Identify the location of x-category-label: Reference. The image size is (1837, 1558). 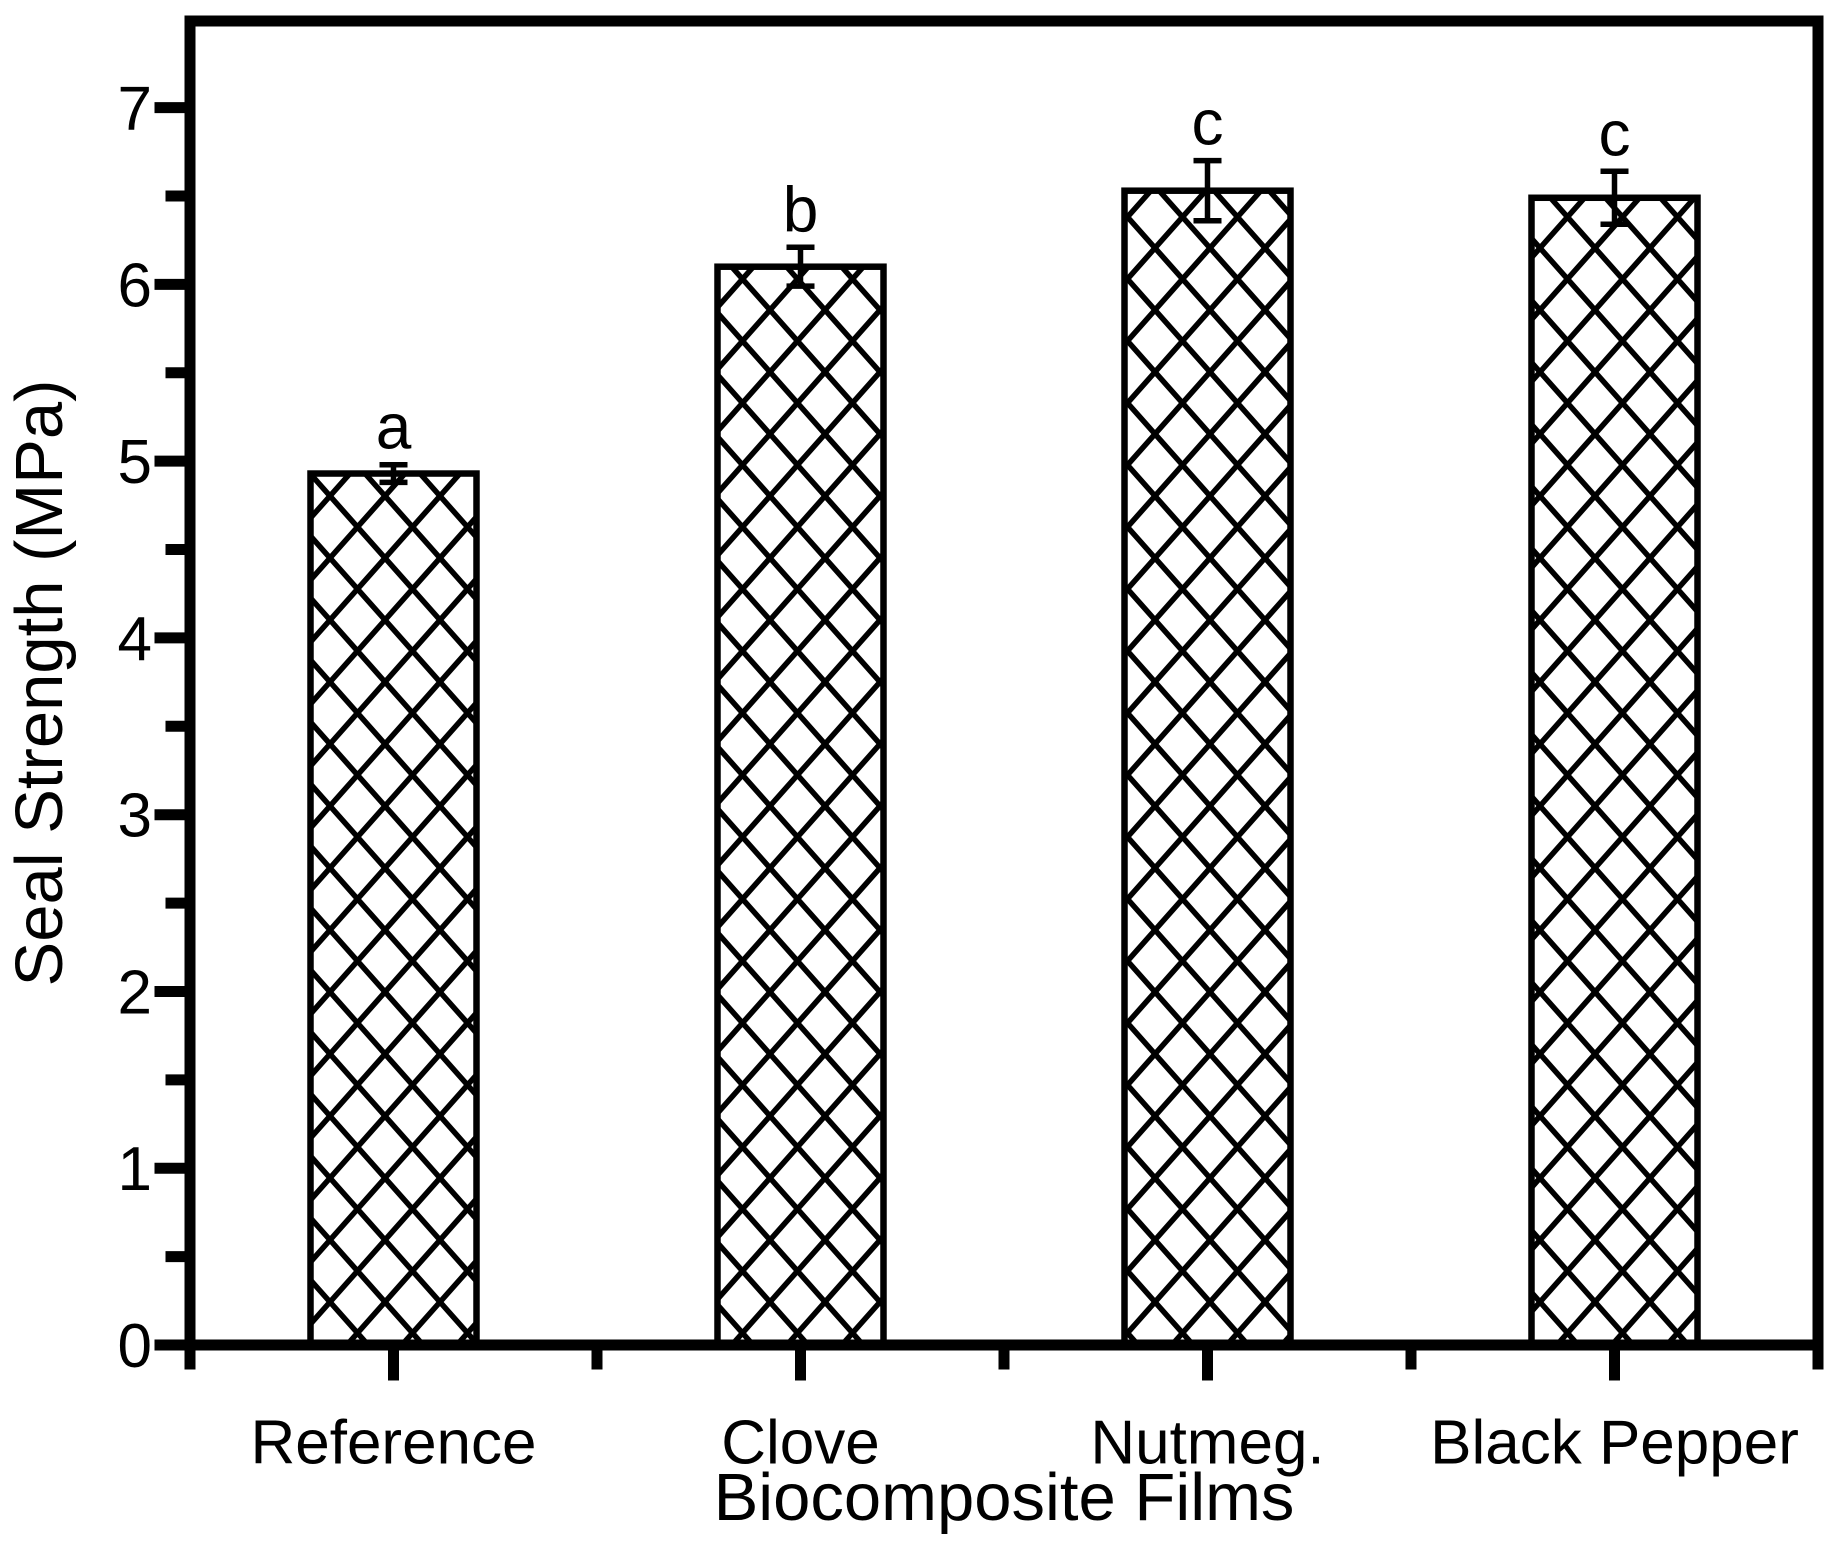
(393, 1443).